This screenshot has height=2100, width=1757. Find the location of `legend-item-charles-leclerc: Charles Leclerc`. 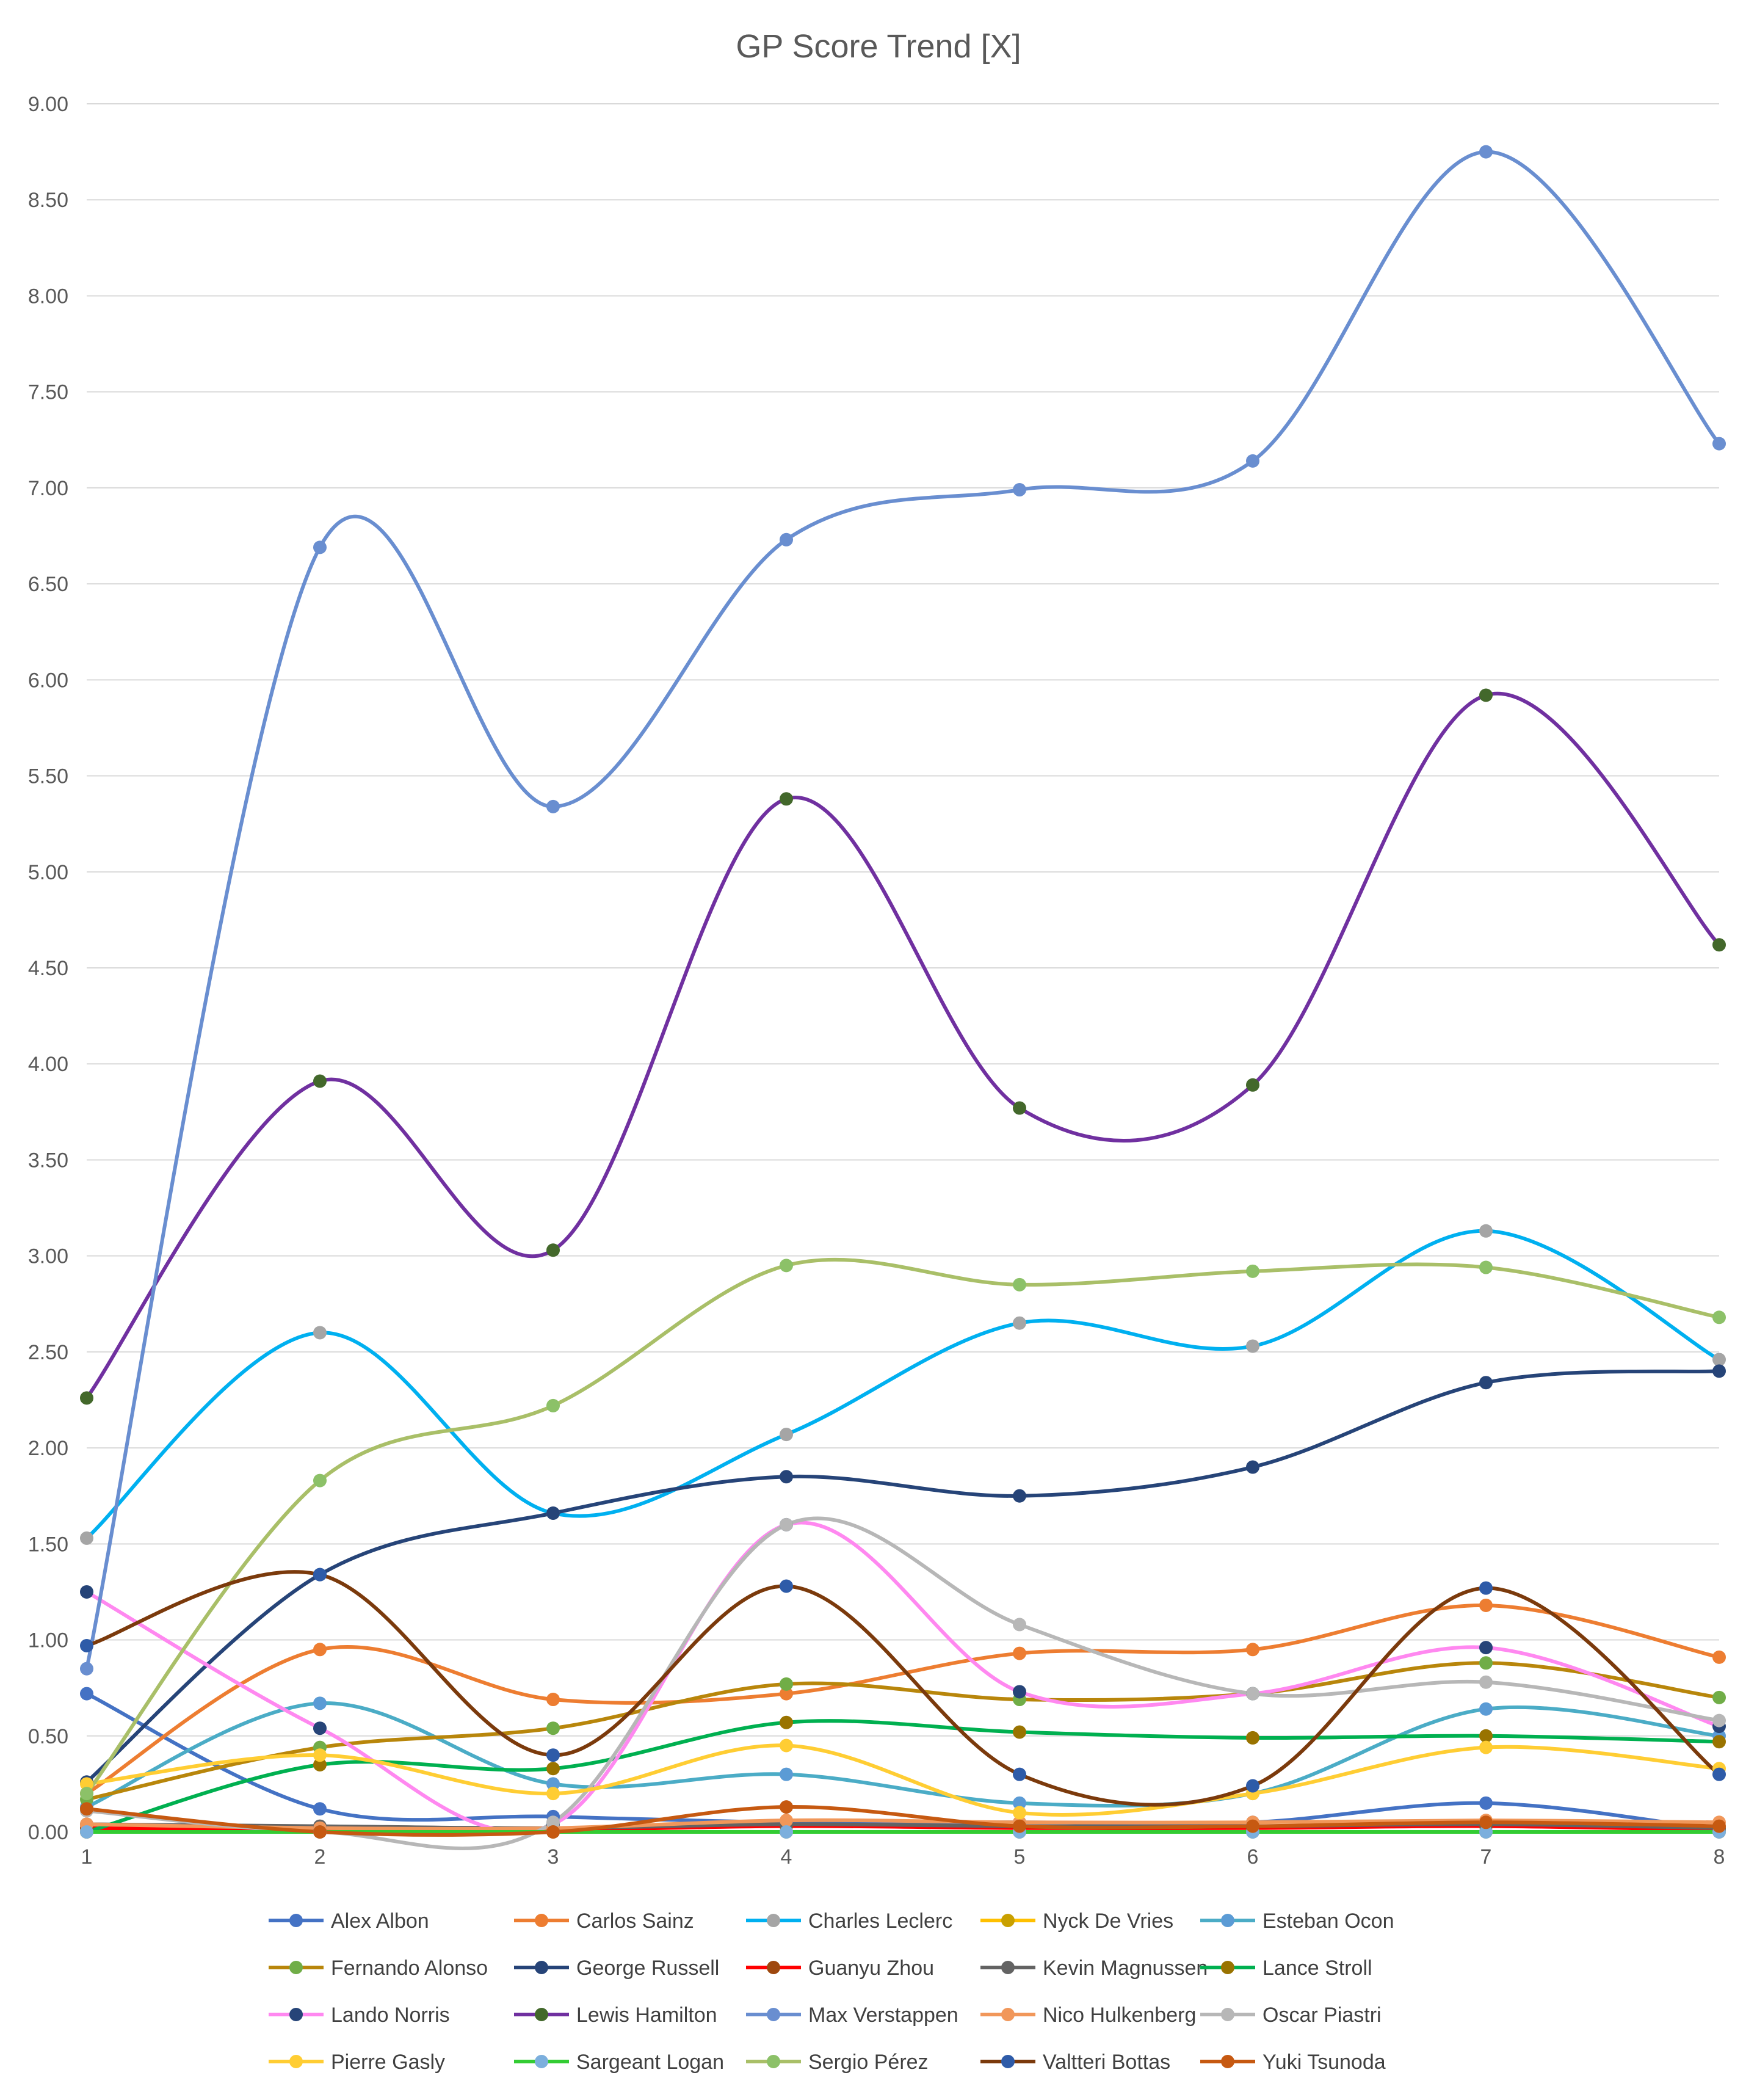

legend-item-charles-leclerc: Charles Leclerc is located at coordinates (849, 1921).